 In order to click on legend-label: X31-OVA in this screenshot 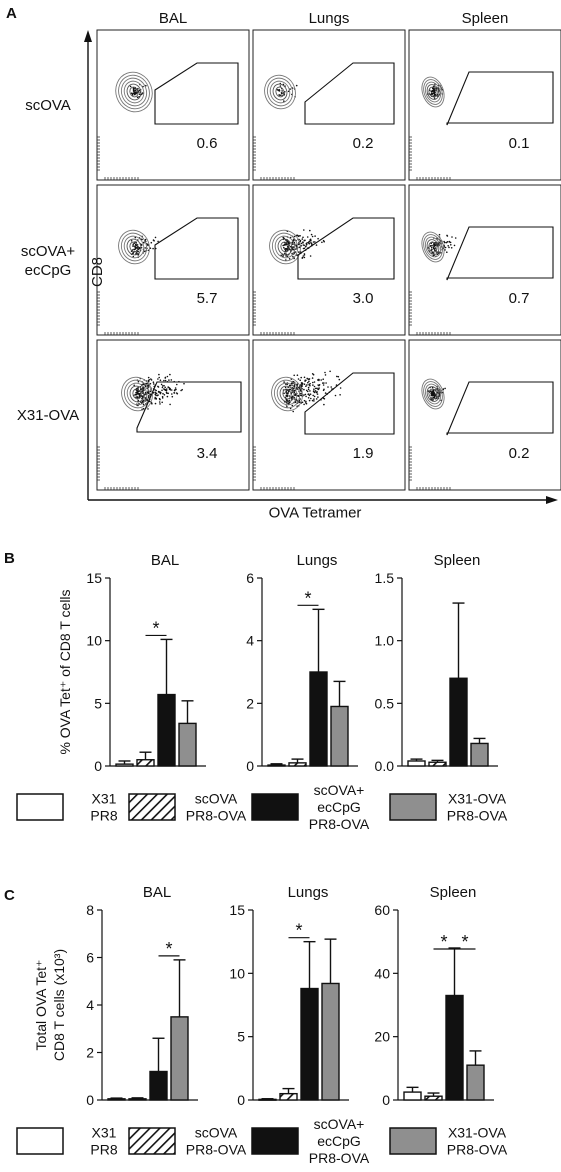, I will do `click(477, 799)`.